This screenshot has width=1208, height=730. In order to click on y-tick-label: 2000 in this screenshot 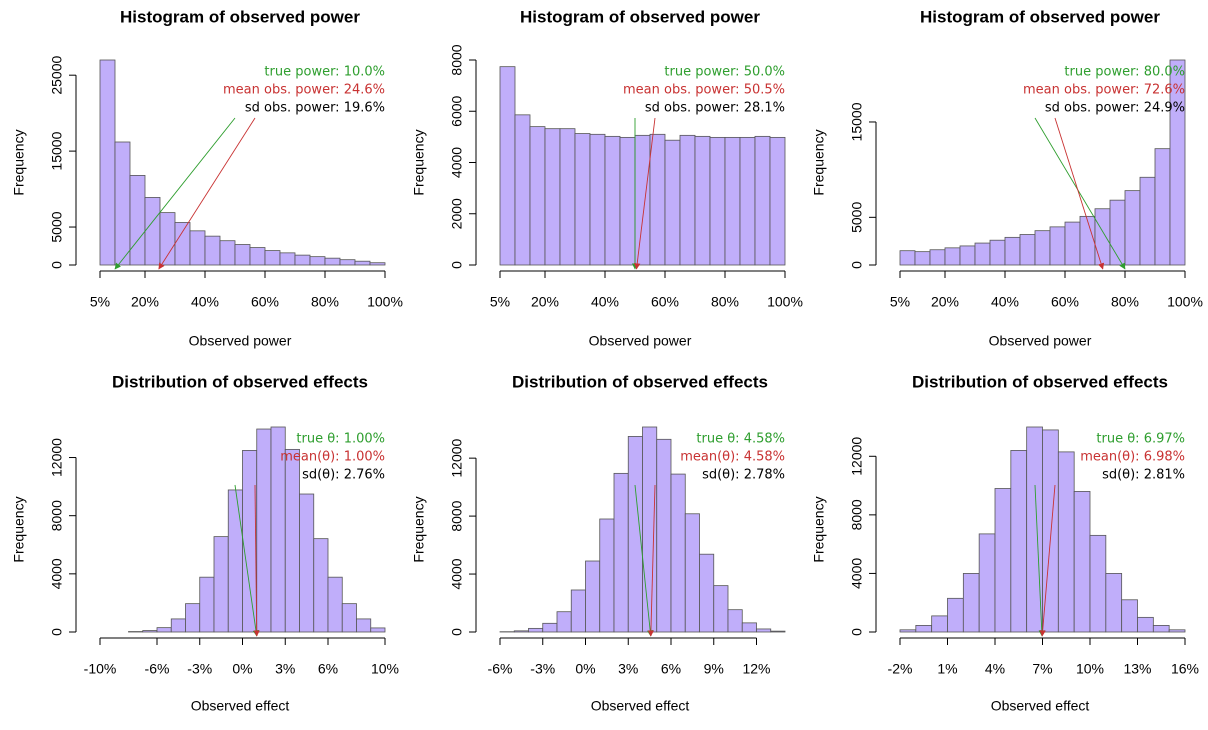, I will do `click(457, 213)`.